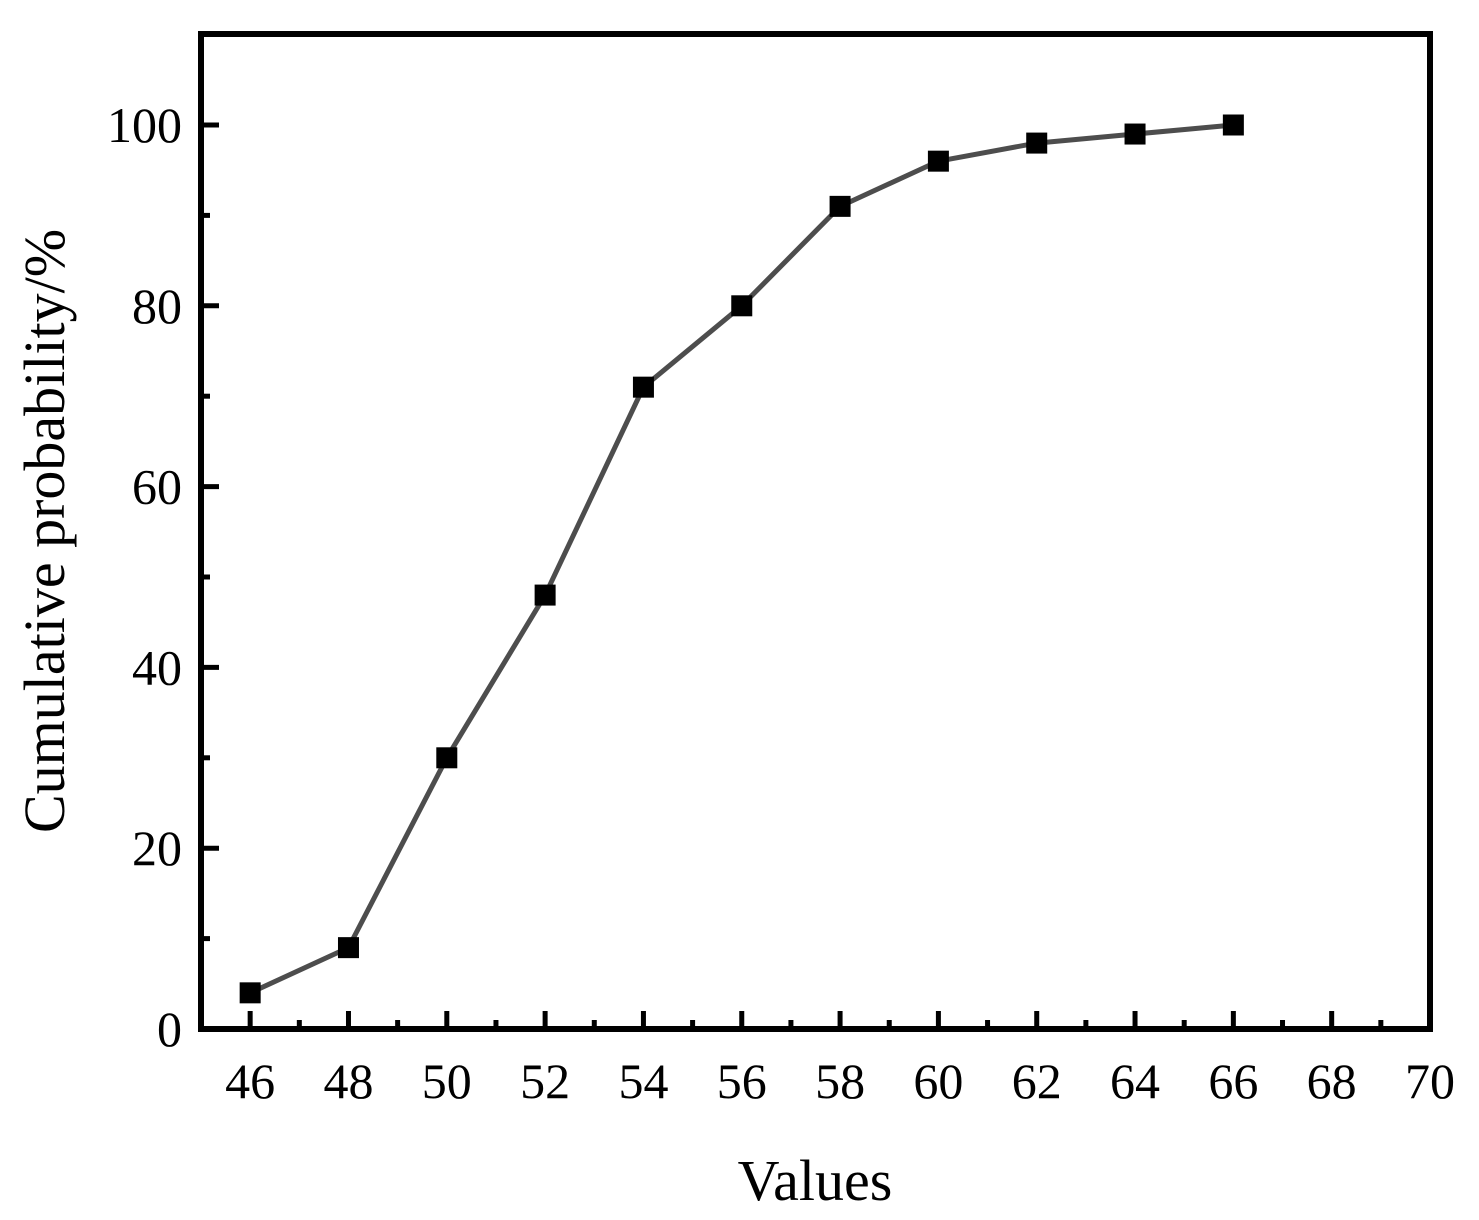 Image resolution: width=1479 pixels, height=1220 pixels. What do you see at coordinates (157, 306) in the screenshot?
I see `y-tick-label: 80` at bounding box center [157, 306].